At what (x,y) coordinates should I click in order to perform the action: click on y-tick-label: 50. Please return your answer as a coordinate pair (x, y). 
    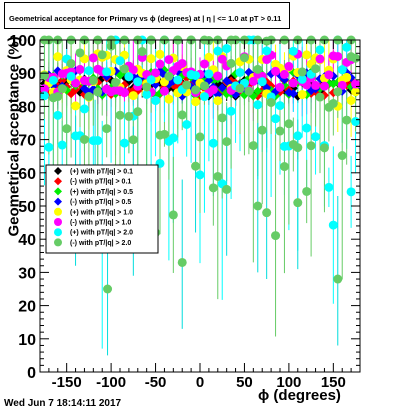
    Looking at the image, I should click on (27, 207).